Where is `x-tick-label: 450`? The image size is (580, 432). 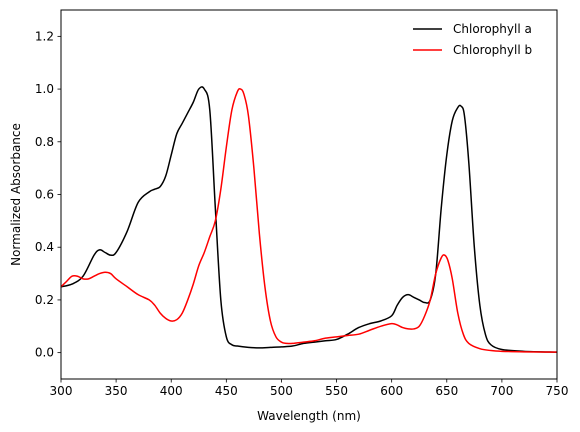 x-tick-label: 450 is located at coordinates (226, 391).